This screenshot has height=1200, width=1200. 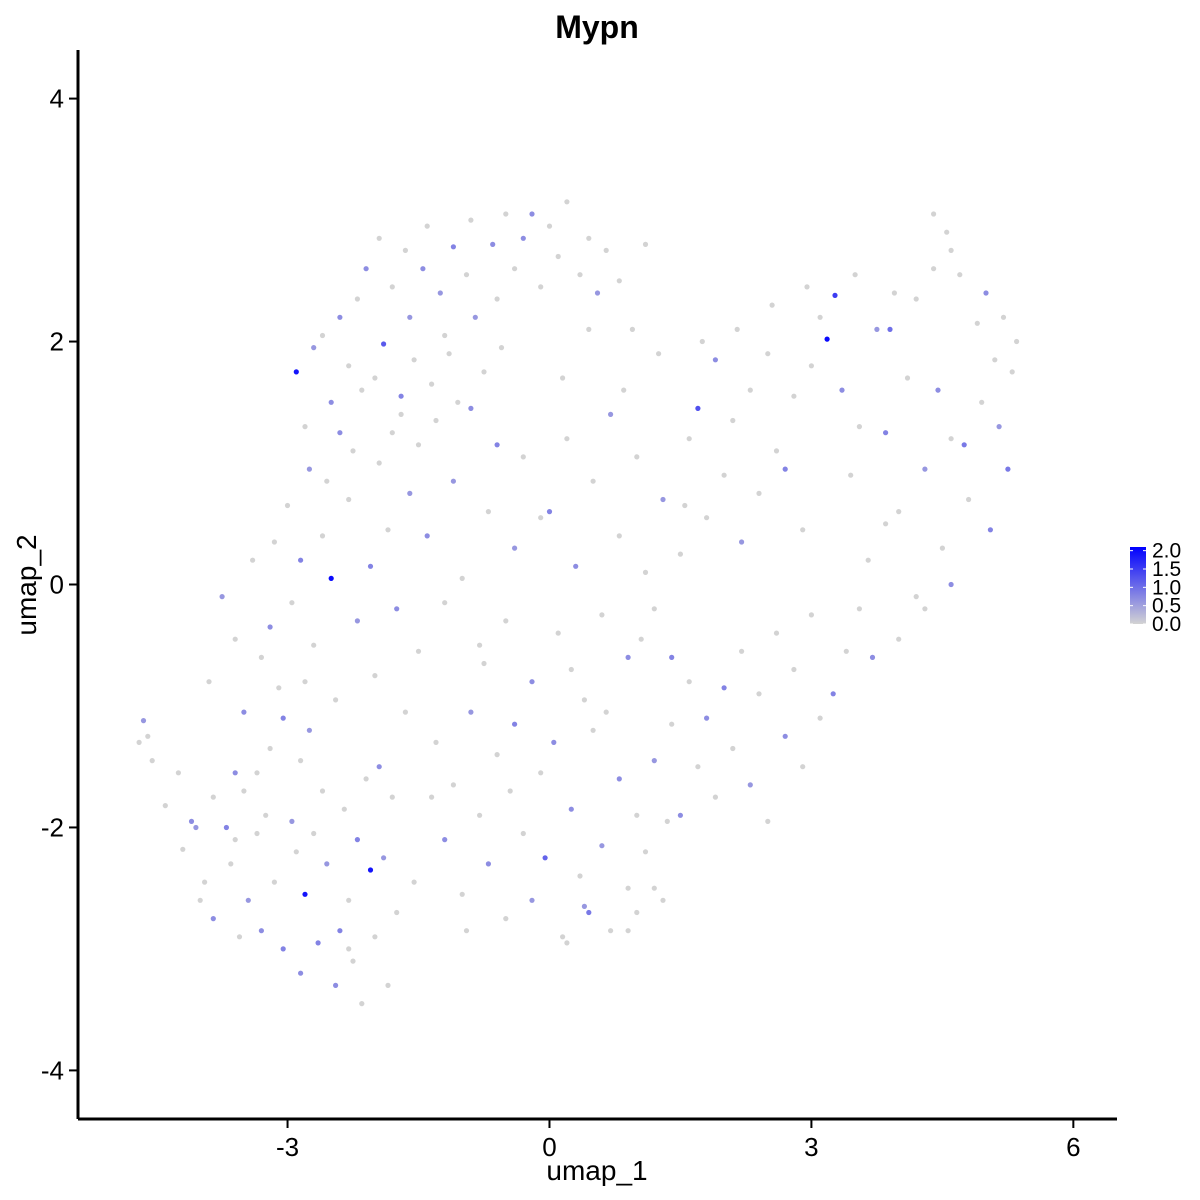 What do you see at coordinates (1166, 624) in the screenshot?
I see `legend-tick-label: 0.0` at bounding box center [1166, 624].